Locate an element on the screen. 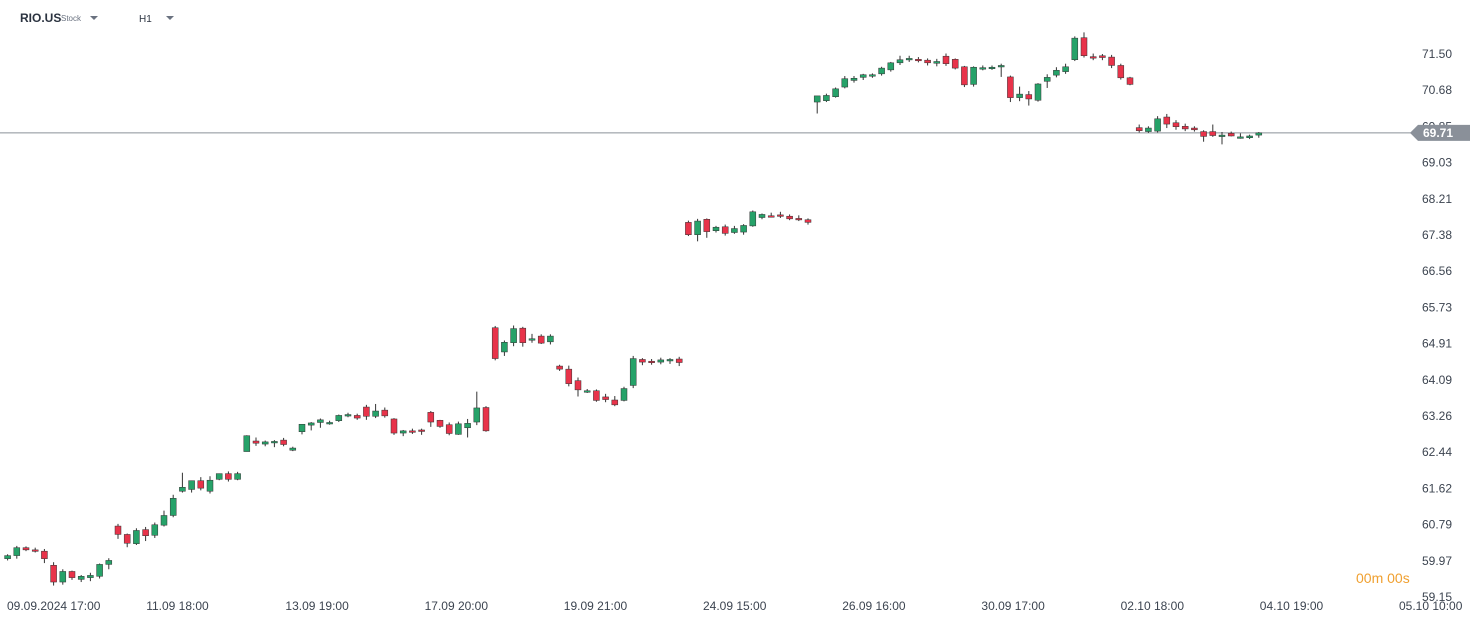 The image size is (1482, 623). timeframe-dropdown-icon is located at coordinates (170, 18).